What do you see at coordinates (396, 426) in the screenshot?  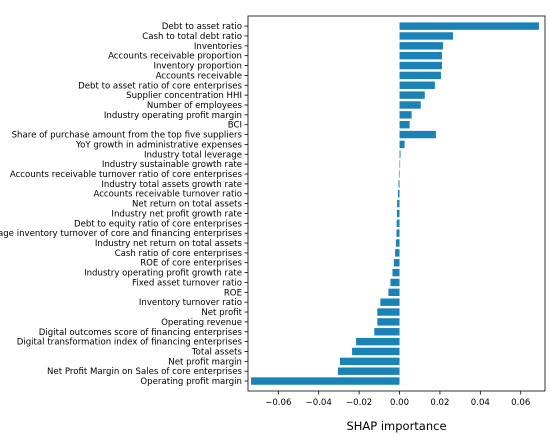 I see `x-axis-title: SHAP importance` at bounding box center [396, 426].